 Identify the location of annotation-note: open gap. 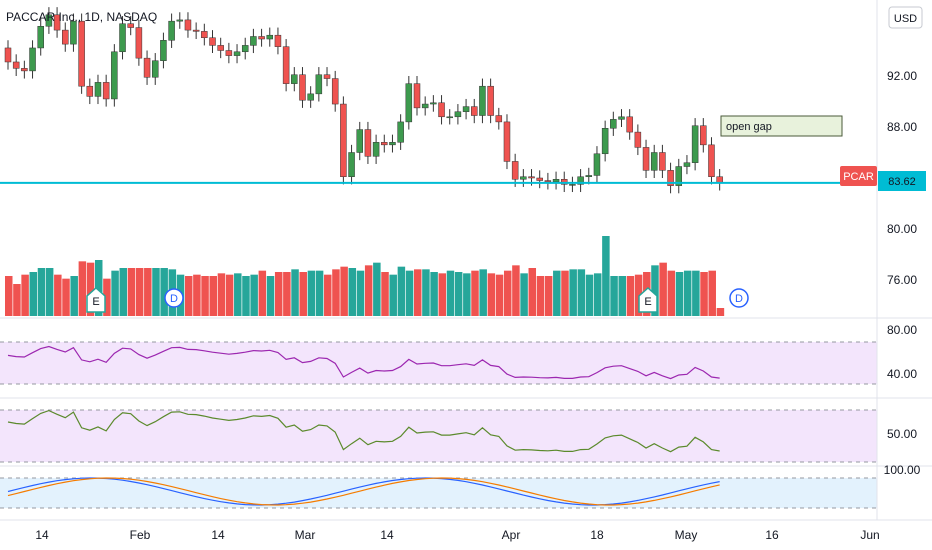
(781, 126).